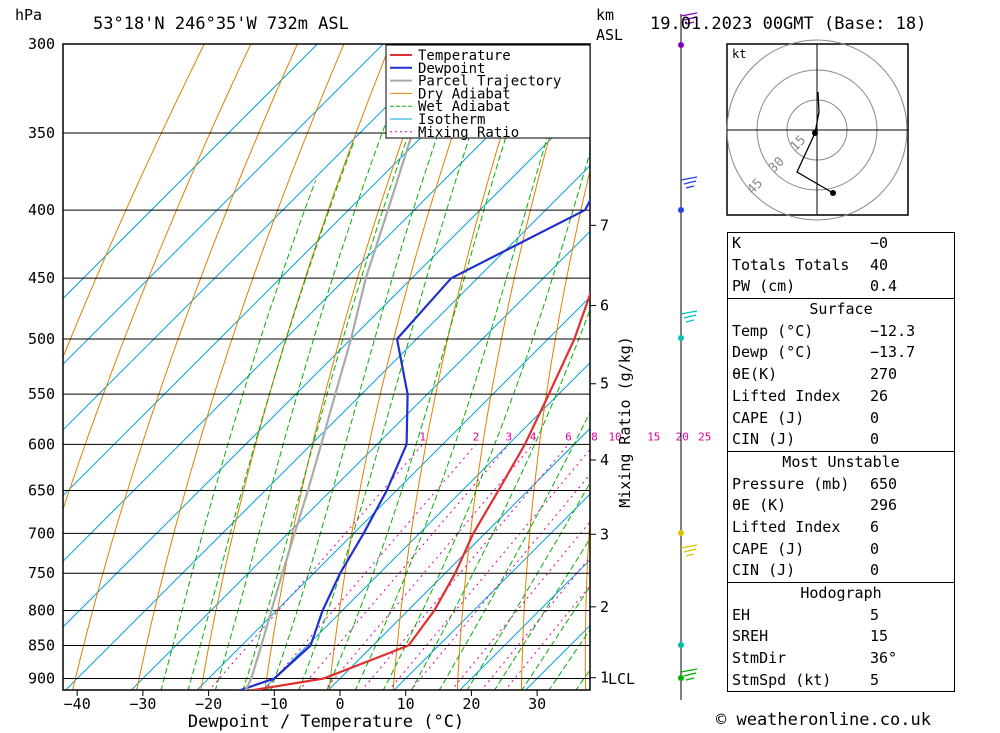 The height and width of the screenshot is (733, 1000). I want to click on legend-entry: Parcel Trajectory, so click(489, 82).